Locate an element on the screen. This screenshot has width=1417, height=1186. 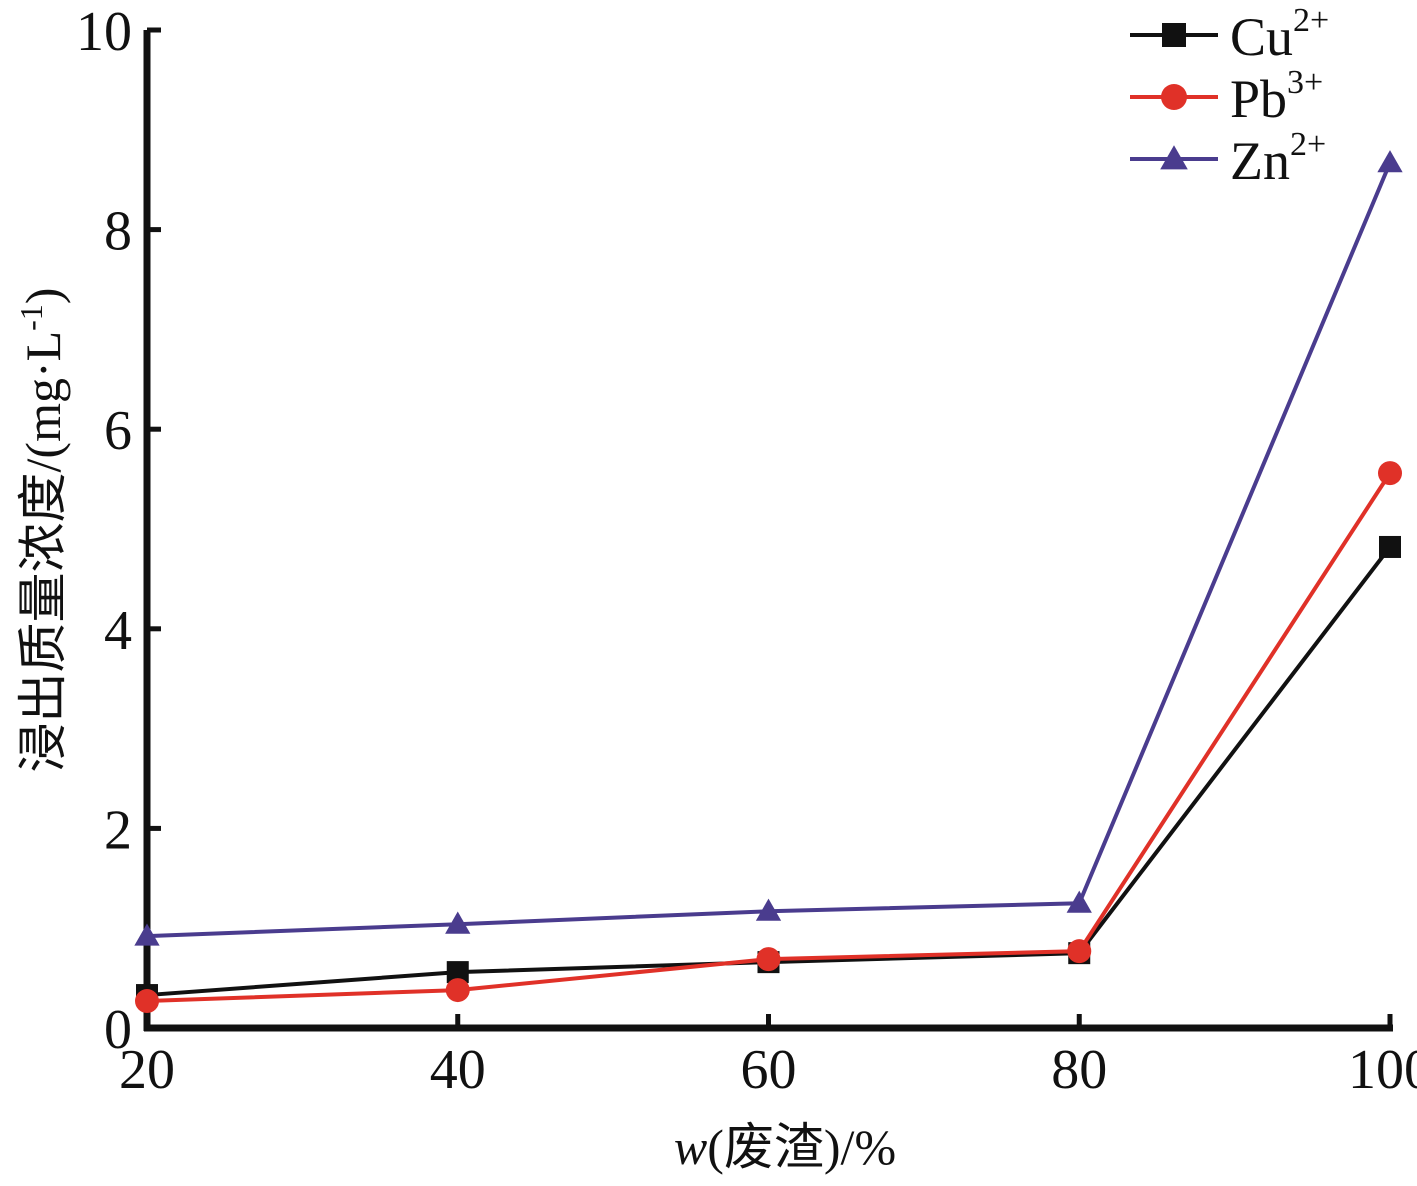
y-tick-label: 2 is located at coordinates (118, 830).